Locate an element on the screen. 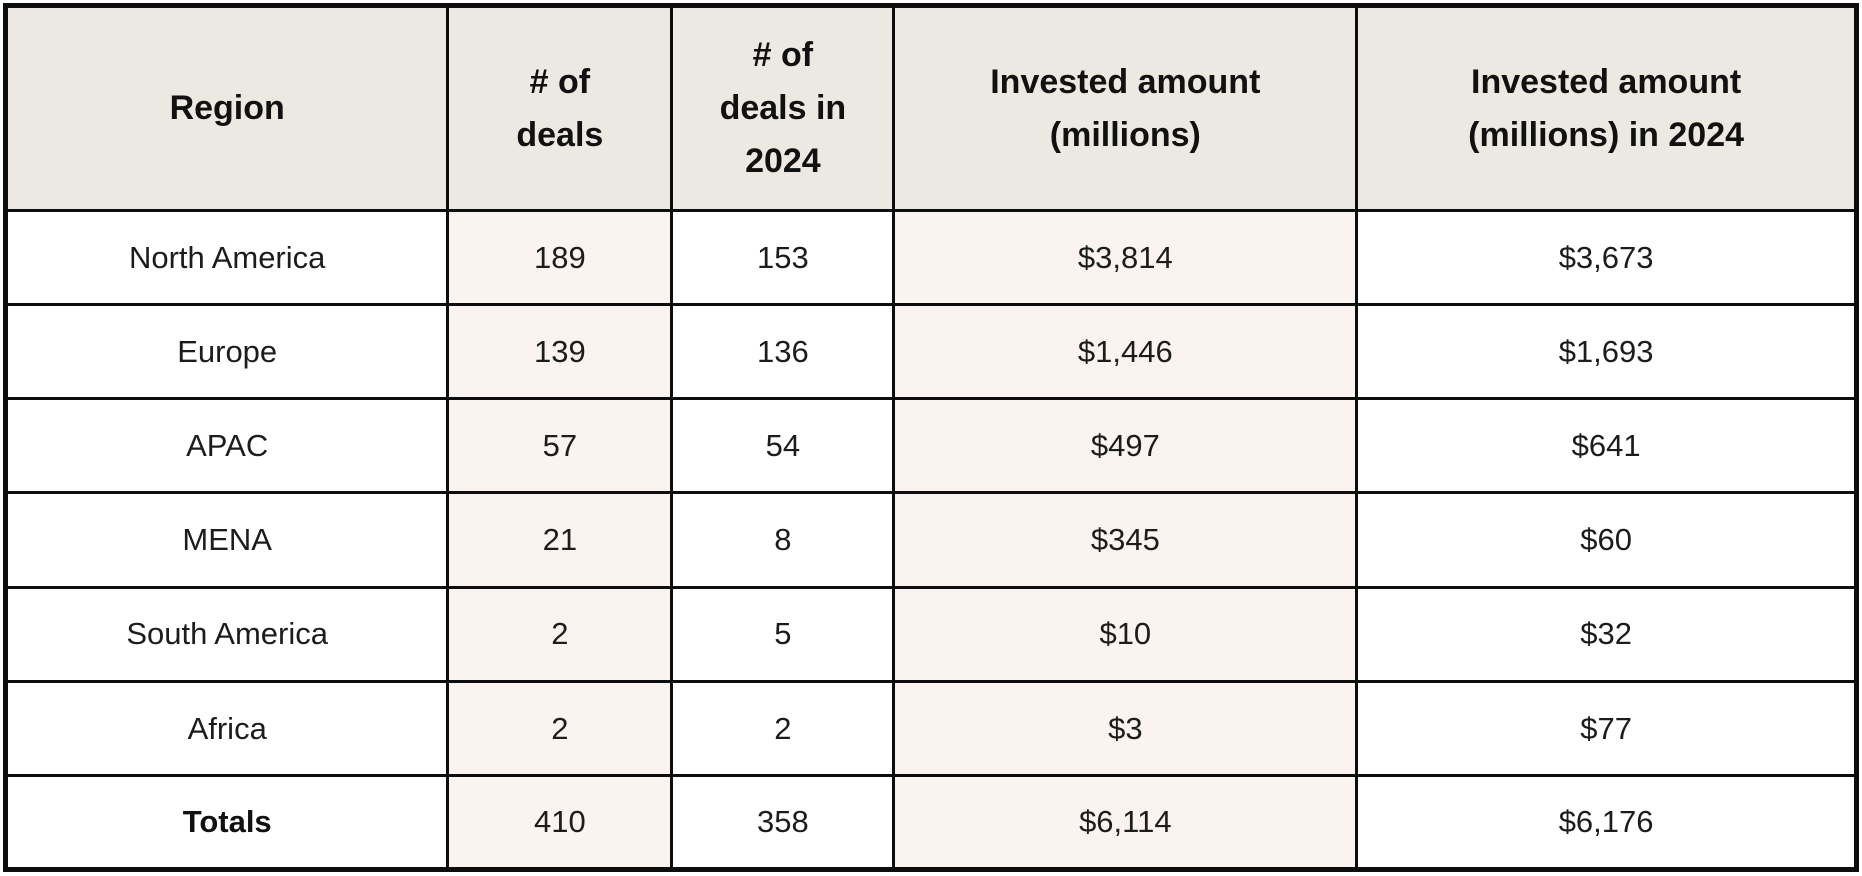 The height and width of the screenshot is (876, 1862). cell-deals: 189 is located at coordinates (560, 257).